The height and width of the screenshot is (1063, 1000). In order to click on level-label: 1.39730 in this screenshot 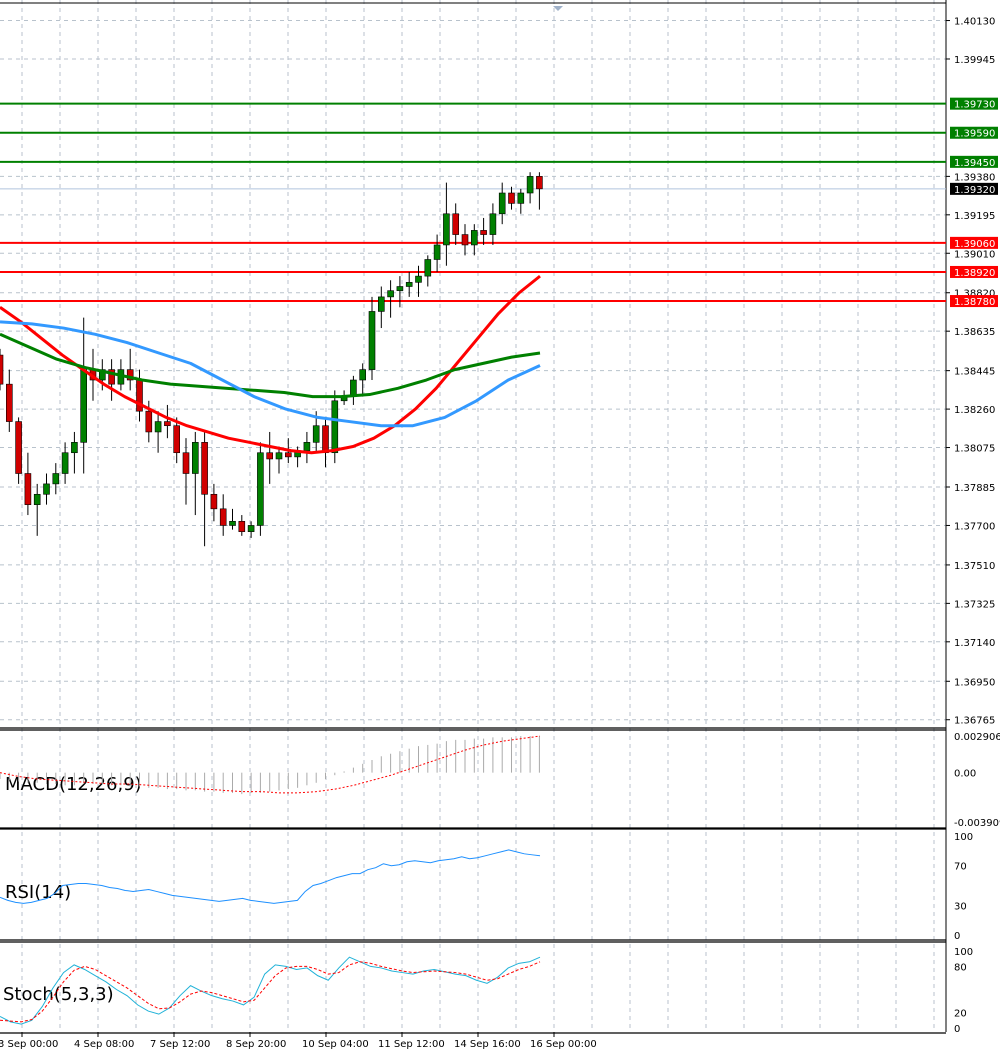, I will do `click(974, 105)`.